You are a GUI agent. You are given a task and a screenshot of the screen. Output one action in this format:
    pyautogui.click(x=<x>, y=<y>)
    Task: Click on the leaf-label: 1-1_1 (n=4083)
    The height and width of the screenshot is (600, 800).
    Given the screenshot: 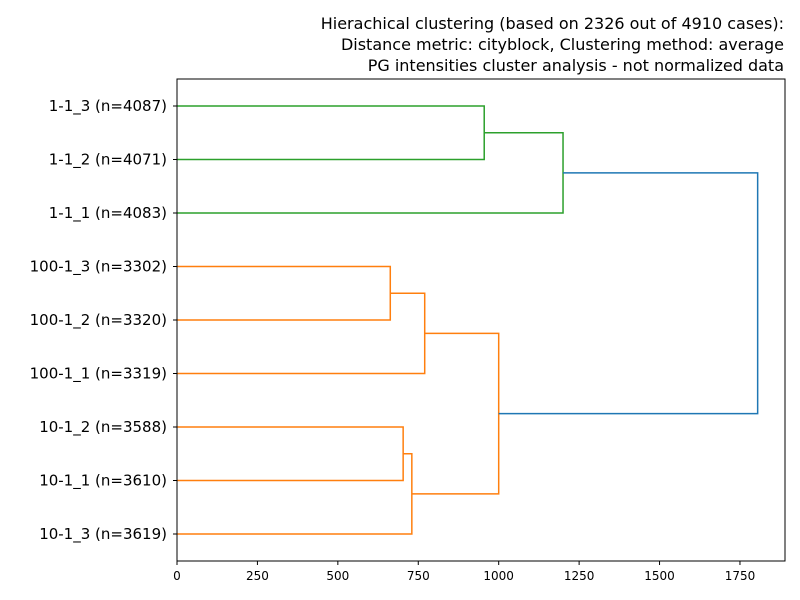 What is the action you would take?
    pyautogui.click(x=108, y=213)
    